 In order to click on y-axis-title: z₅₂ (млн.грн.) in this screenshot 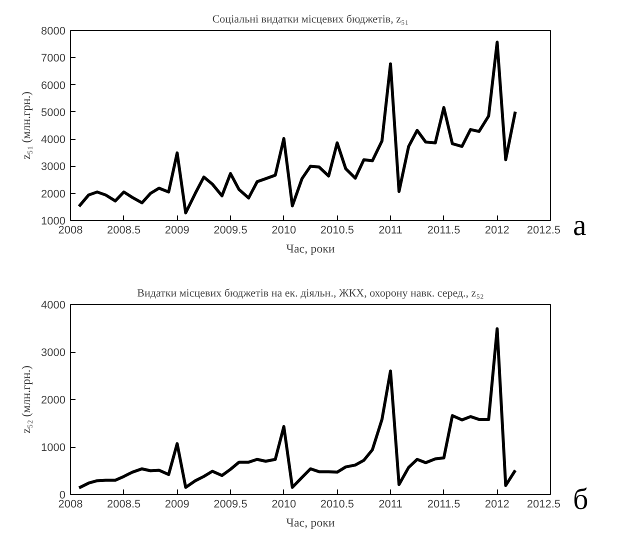, I will do `click(26, 399)`.